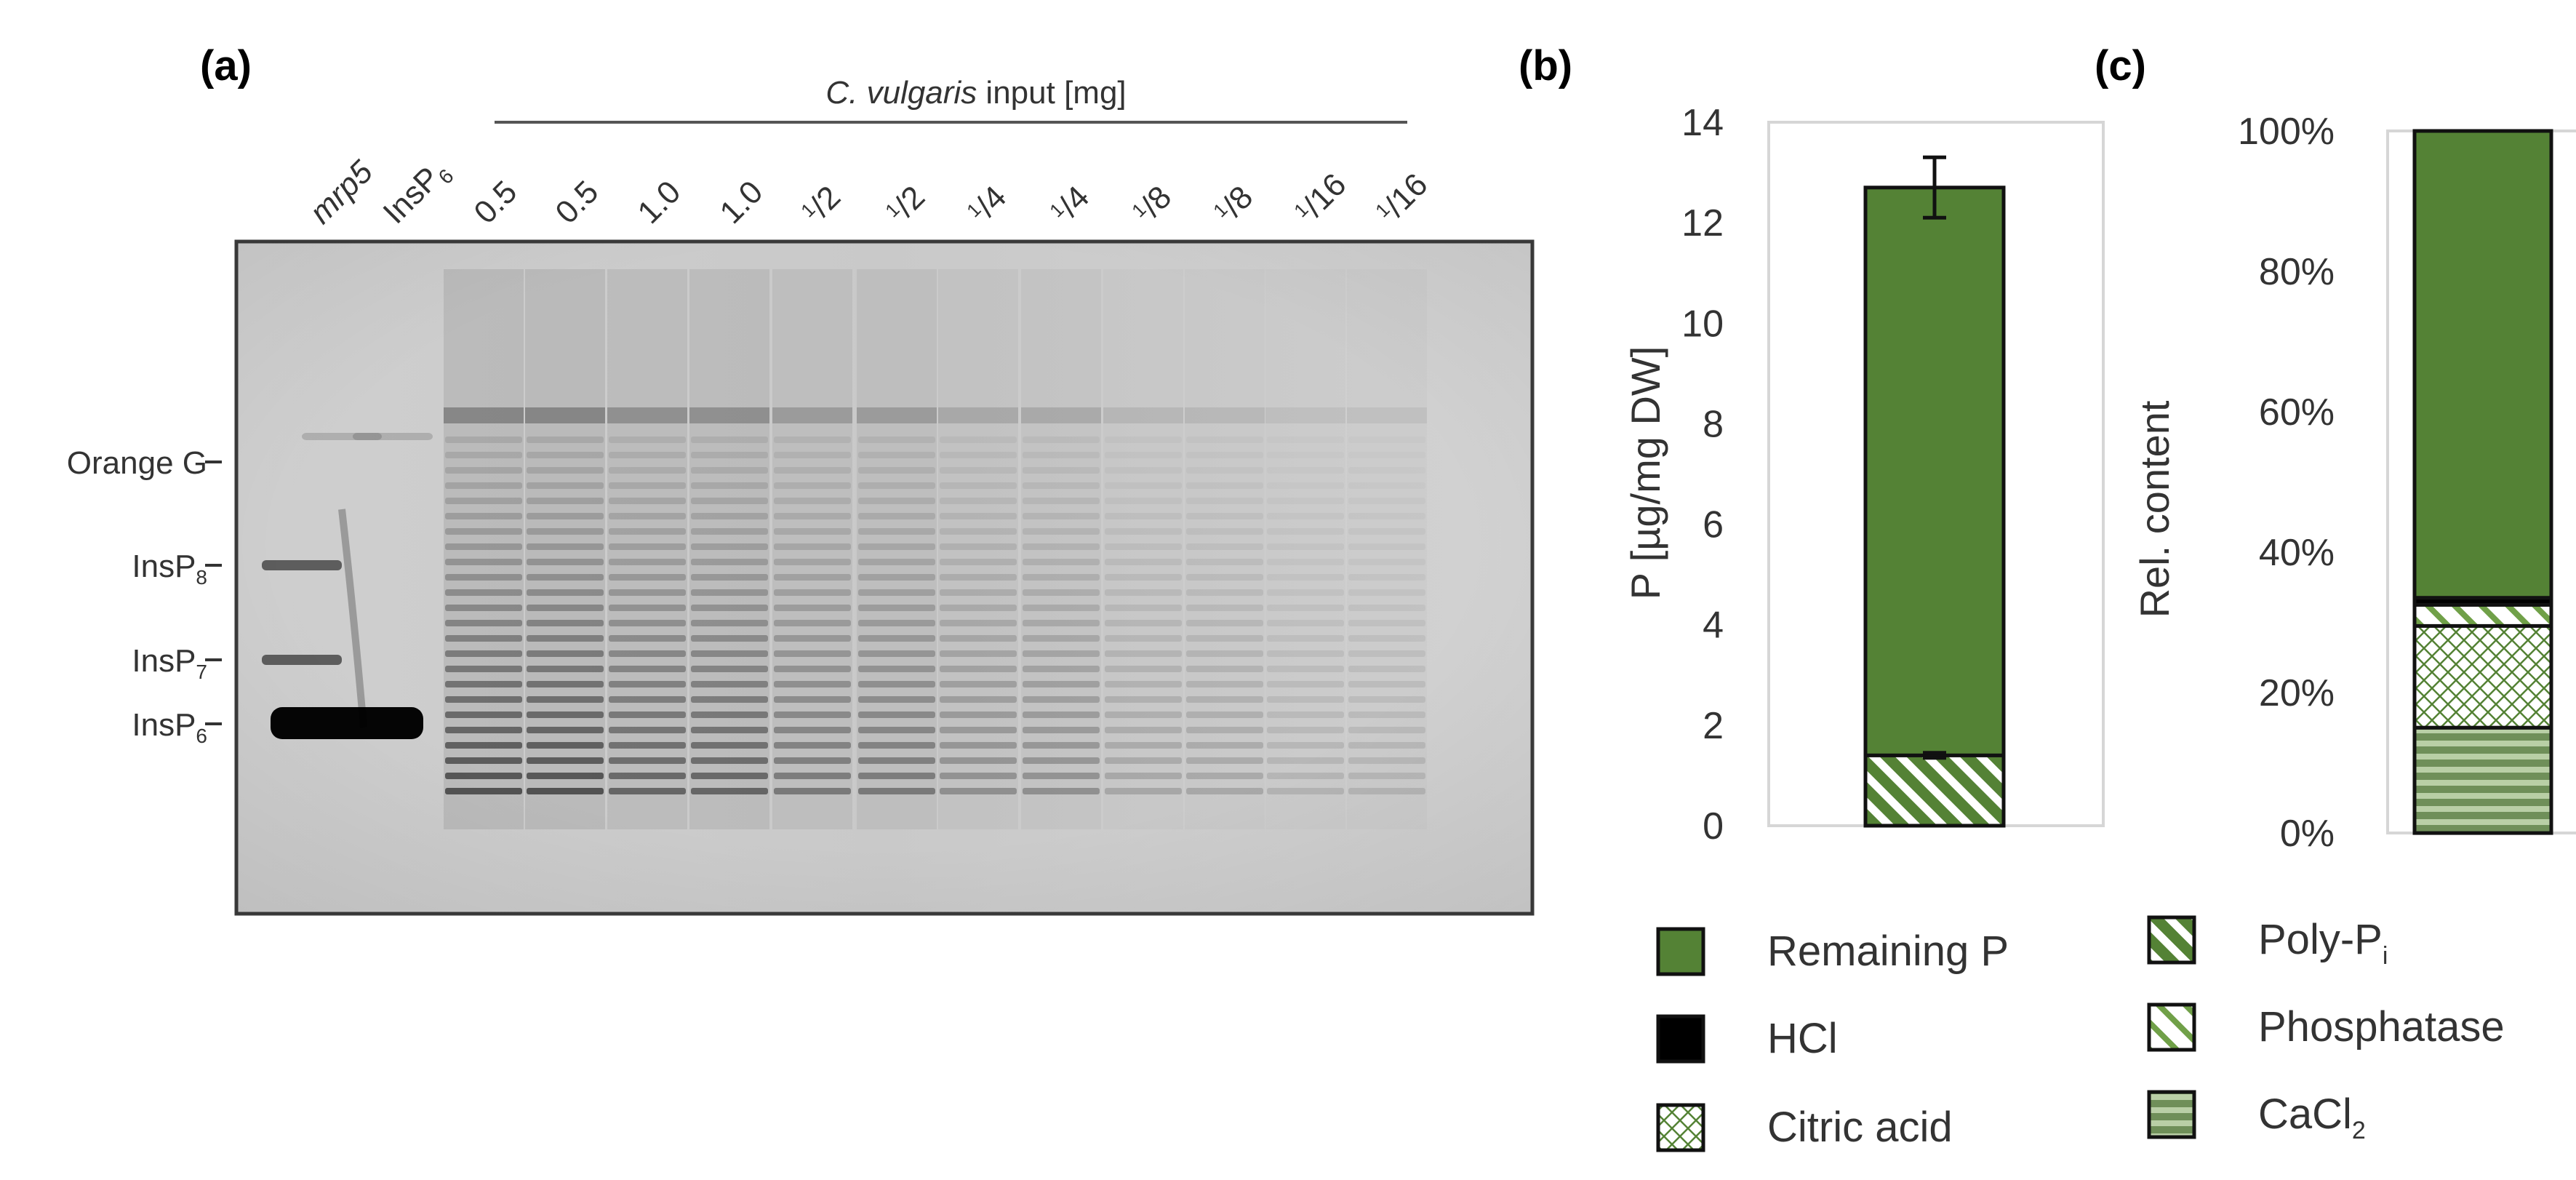 This screenshot has height=1180, width=2576. I want to click on chart-c-ytick: 100%, so click(2286, 132).